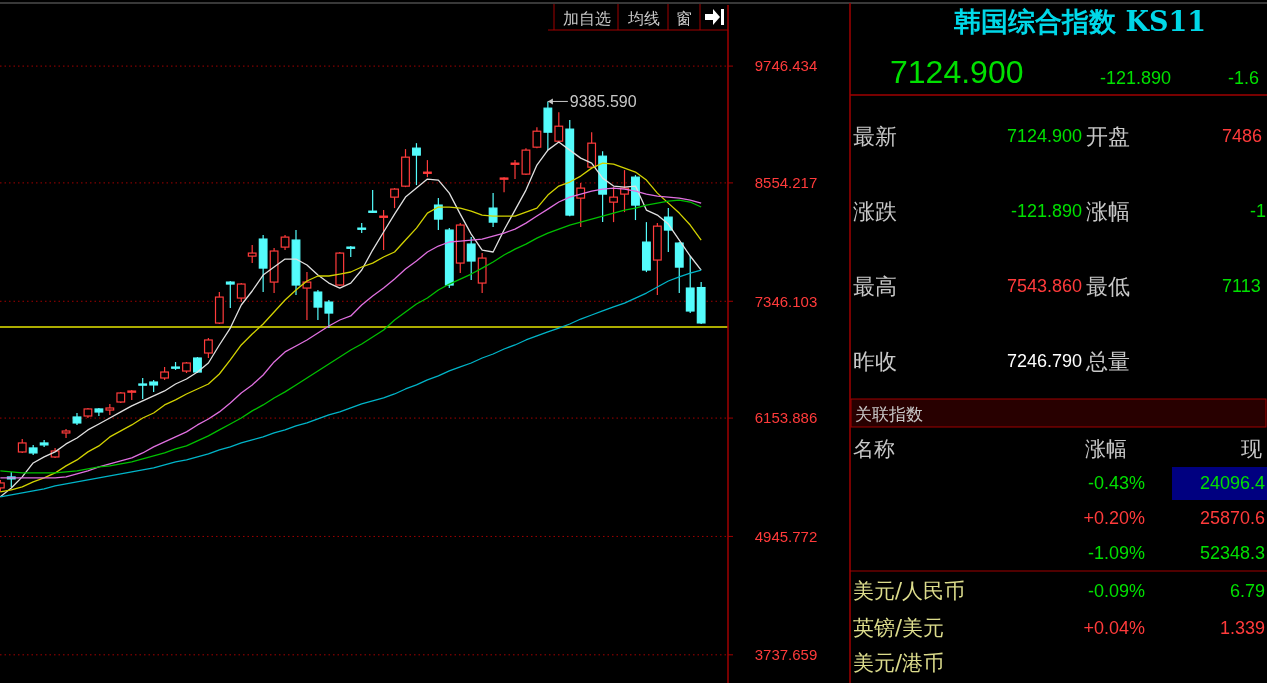  What do you see at coordinates (909, 591) in the screenshot?
I see `text: 美元/人民币` at bounding box center [909, 591].